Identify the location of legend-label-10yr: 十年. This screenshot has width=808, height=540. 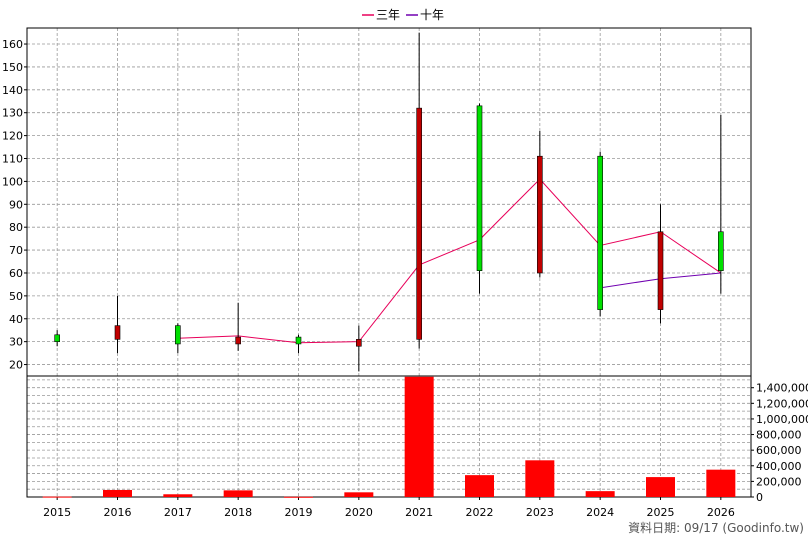
(432, 15).